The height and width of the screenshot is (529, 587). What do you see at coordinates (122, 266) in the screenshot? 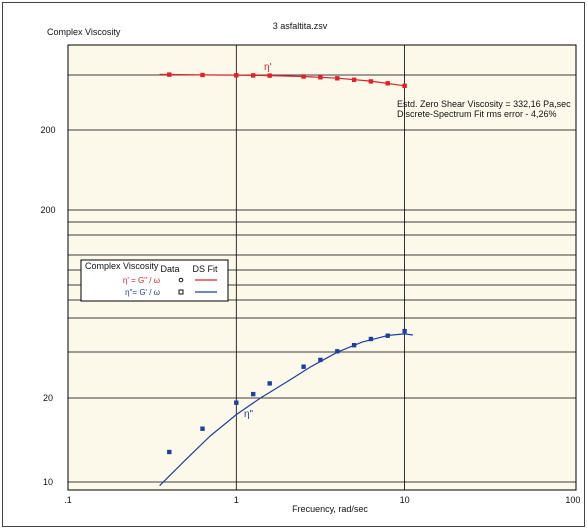
I see `legend-title: Complex Viscosity` at bounding box center [122, 266].